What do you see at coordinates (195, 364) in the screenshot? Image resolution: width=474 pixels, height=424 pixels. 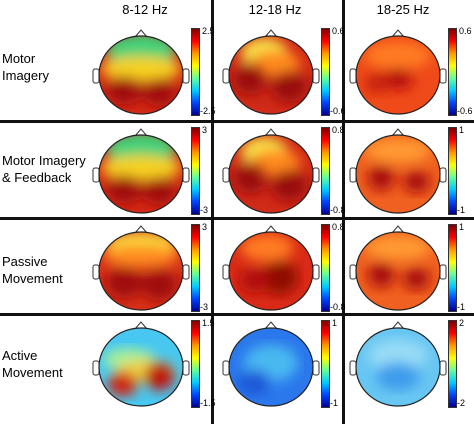 I see `colorbar-r3-c0` at bounding box center [195, 364].